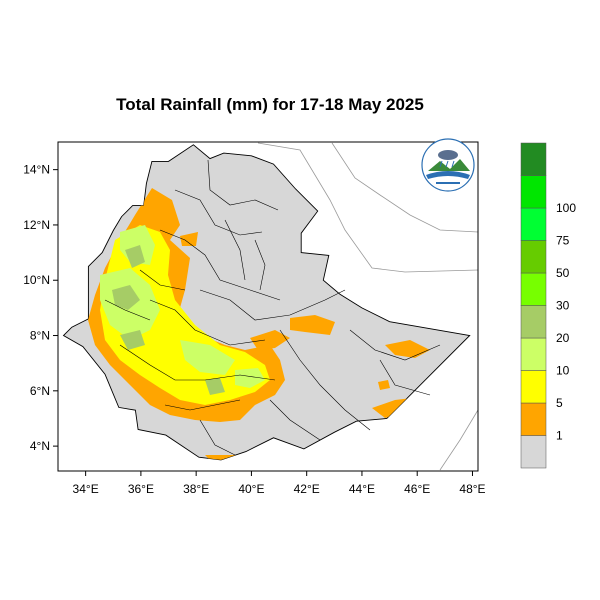 This screenshot has width=600, height=600. I want to click on x-tick-label: 36°E, so click(141, 489).